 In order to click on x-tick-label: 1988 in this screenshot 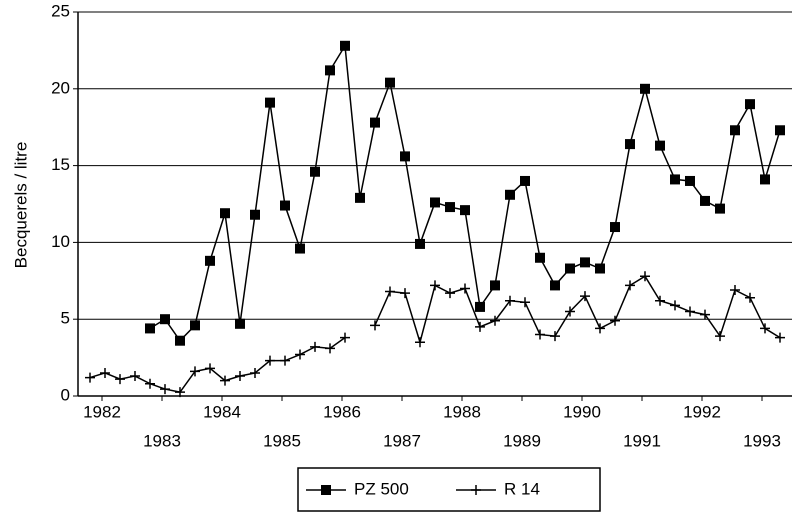, I will do `click(462, 411)`.